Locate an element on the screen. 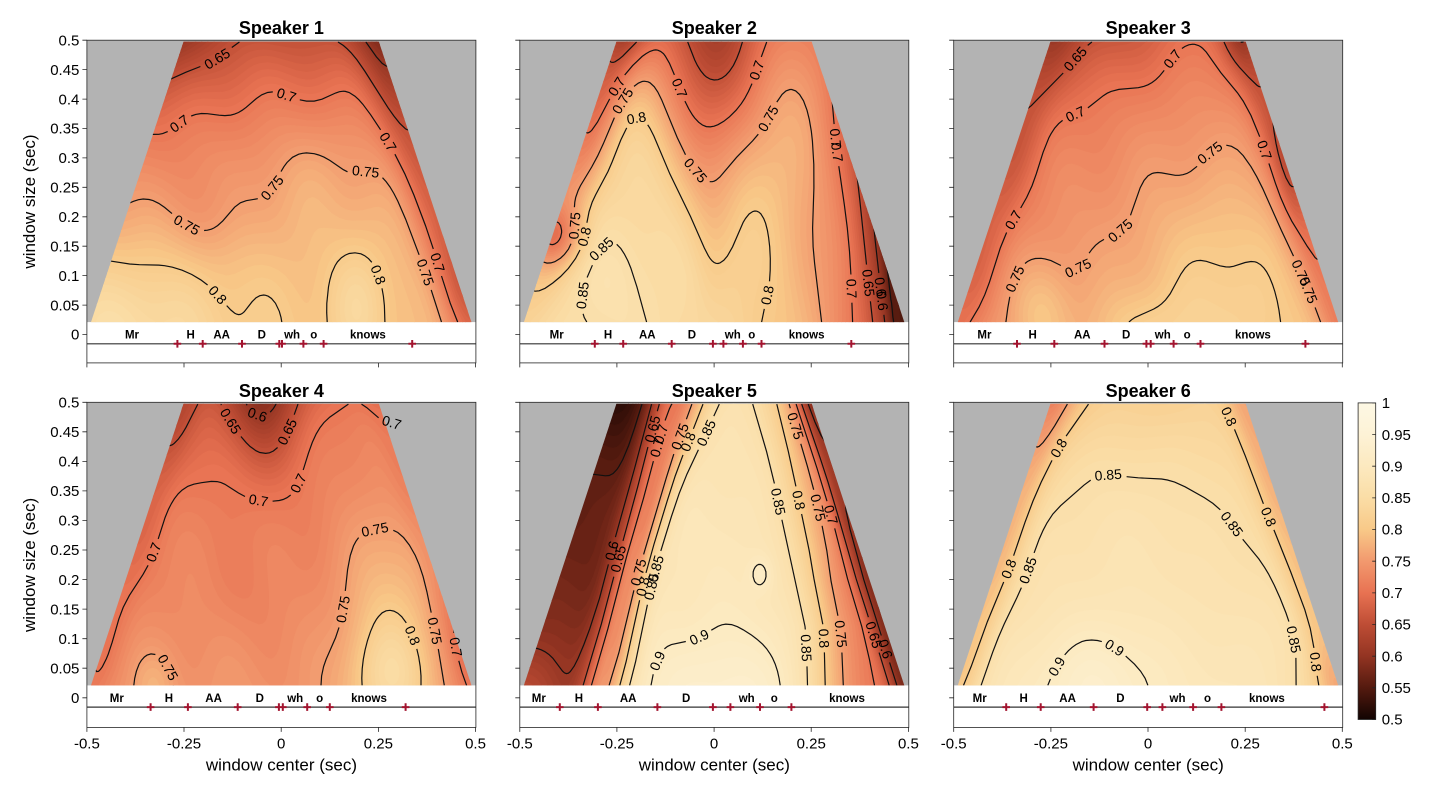 The image size is (1430, 805). svg-text: Speaker 6 is located at coordinates (1148, 391).